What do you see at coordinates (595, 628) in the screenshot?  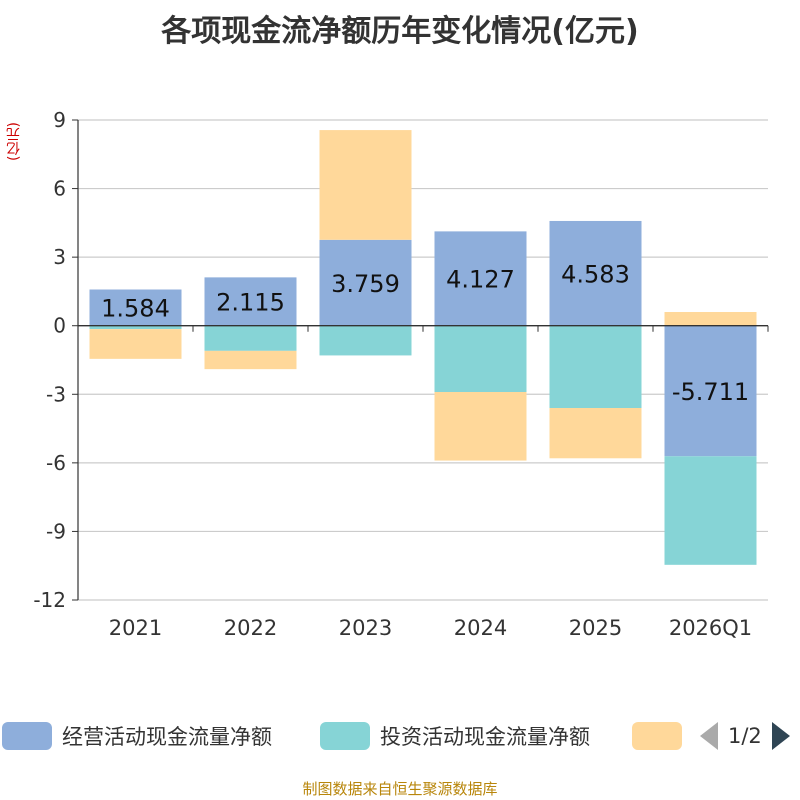 I see `x-tick-label: 2025` at bounding box center [595, 628].